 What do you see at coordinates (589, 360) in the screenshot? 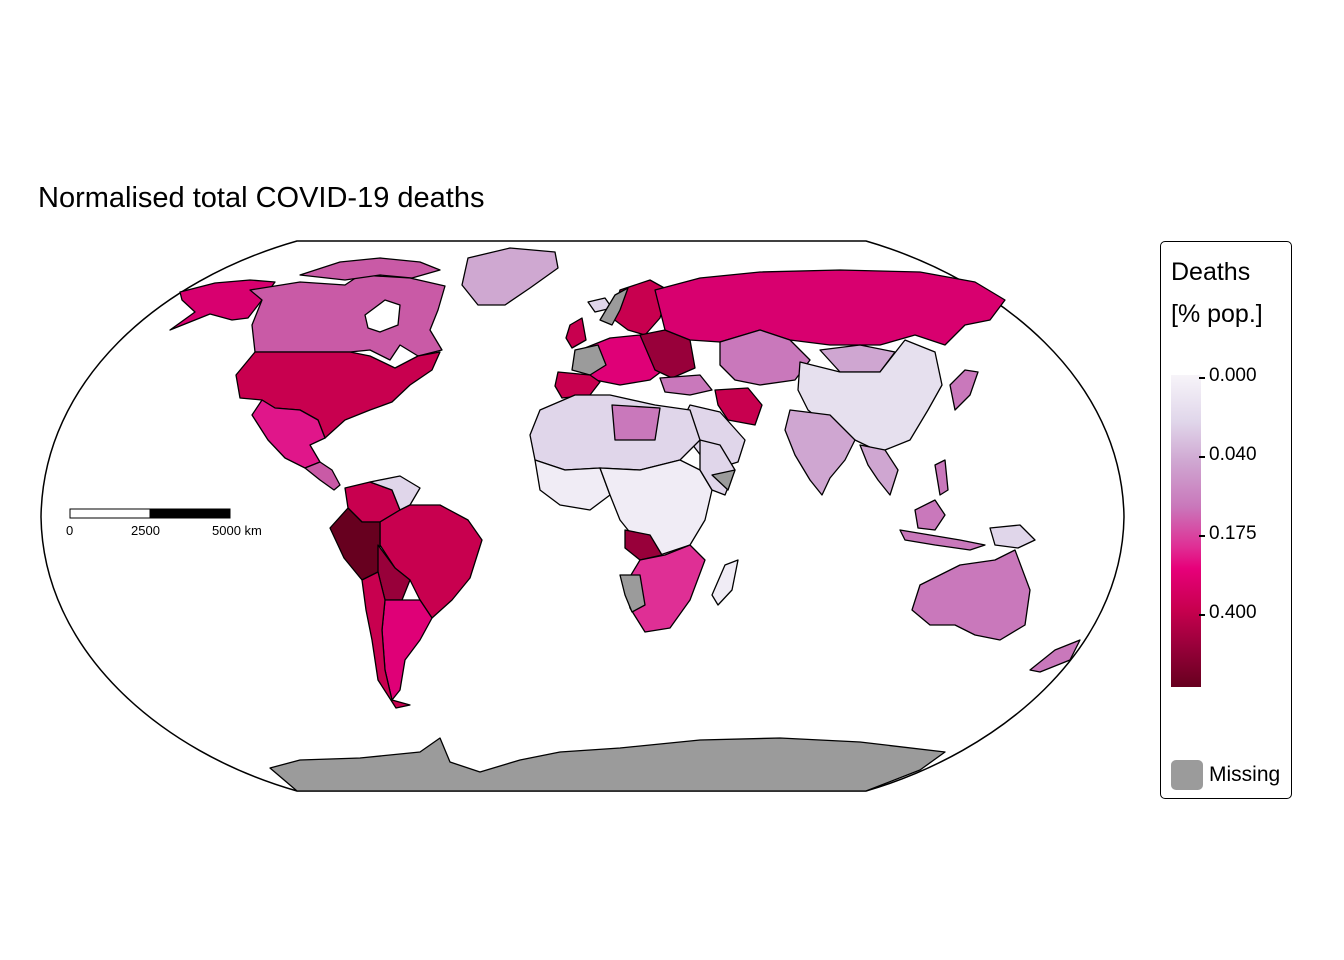
I see `country-france-missing` at bounding box center [589, 360].